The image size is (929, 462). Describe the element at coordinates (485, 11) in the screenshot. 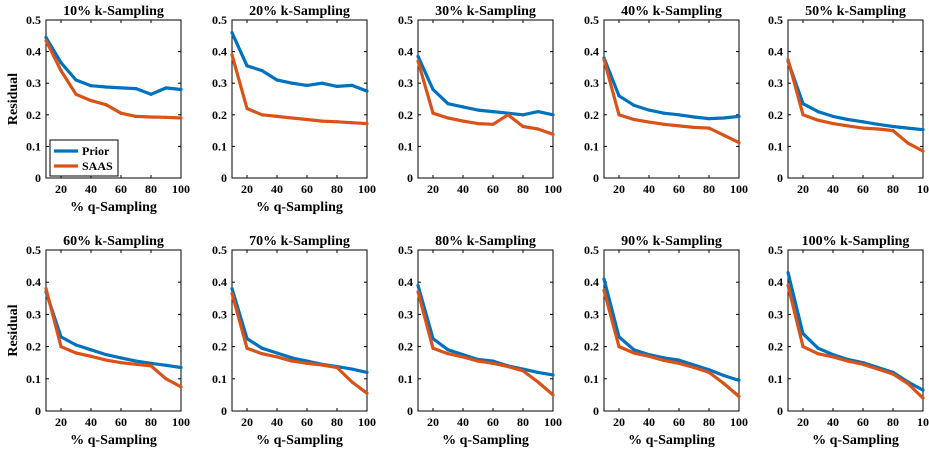

I see `panel-title: 30% k-Sampling` at that location.